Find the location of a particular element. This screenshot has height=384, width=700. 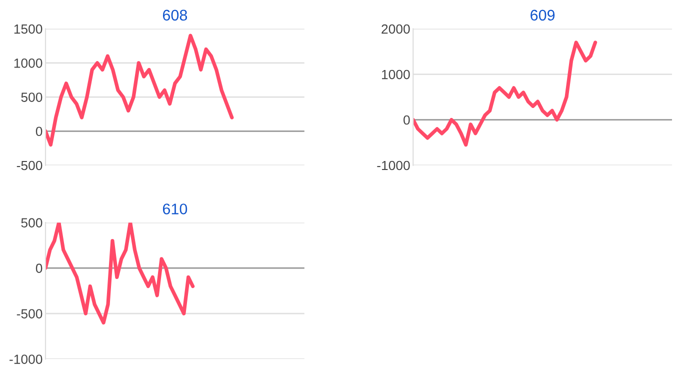

chart-title: 609 is located at coordinates (542, 15).